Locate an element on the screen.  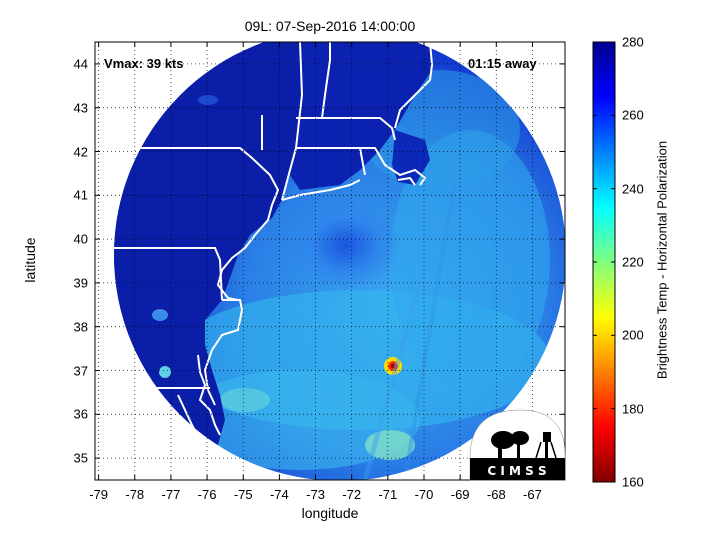
colorbar-tick-label: 280 is located at coordinates (633, 42).